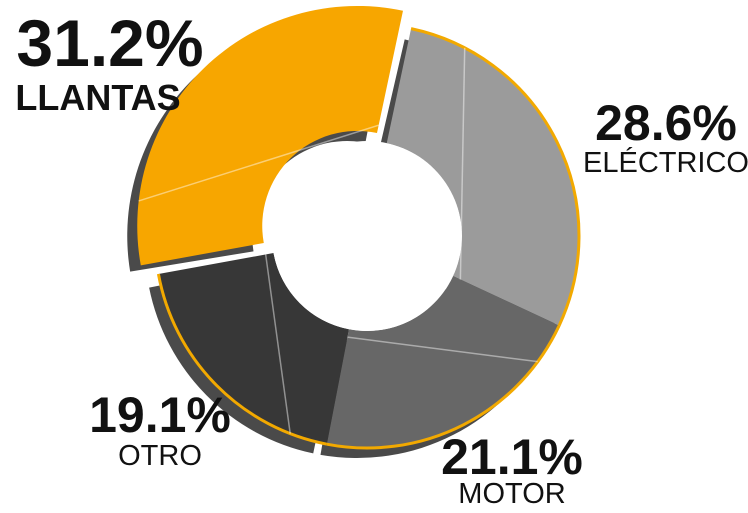 Image resolution: width=748 pixels, height=513 pixels. I want to click on slice-rim-otro, so click(242, 359).